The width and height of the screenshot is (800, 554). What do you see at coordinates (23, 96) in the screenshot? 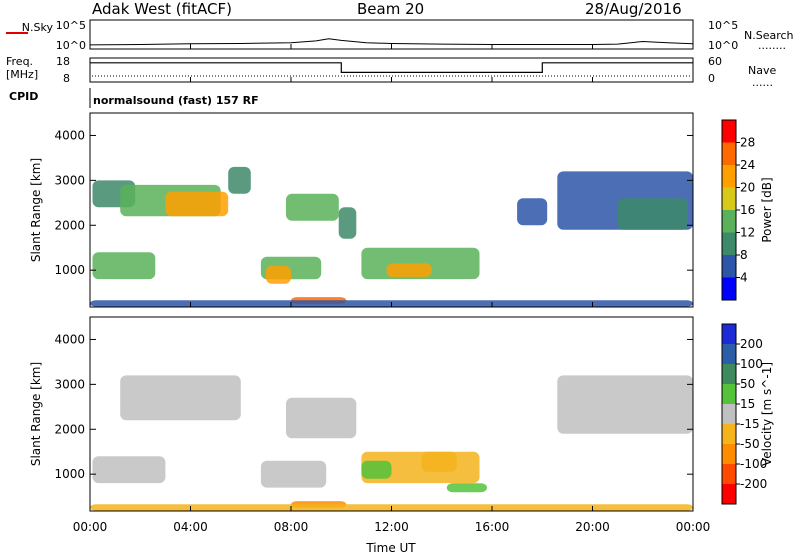
I see `cpid-label: CPID` at bounding box center [23, 96].